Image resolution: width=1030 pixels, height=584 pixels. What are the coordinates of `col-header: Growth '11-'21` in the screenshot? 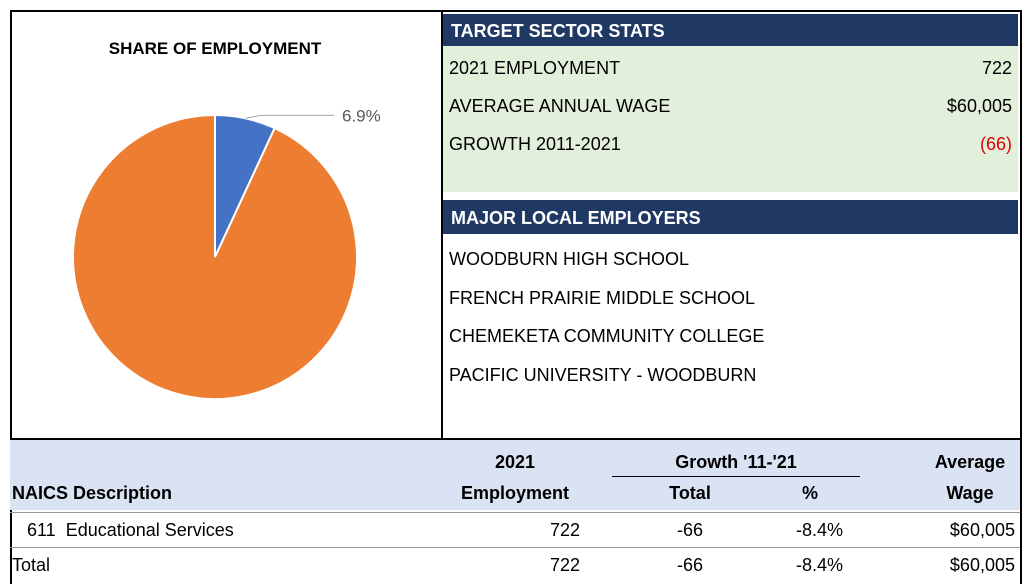 It's located at (736, 462).